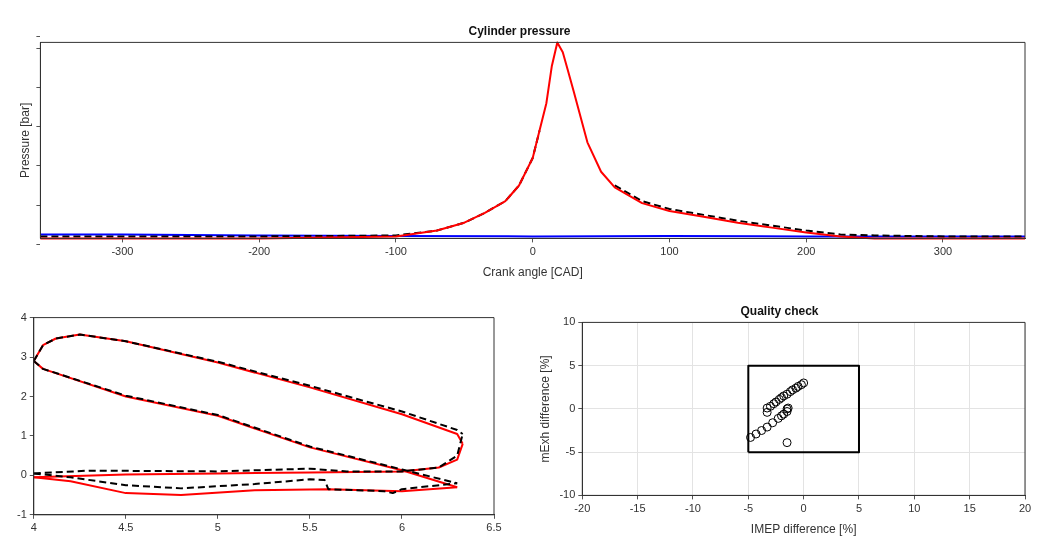 This screenshot has height=542, width=1039. I want to click on y-tick-label: 10, so click(569, 321).